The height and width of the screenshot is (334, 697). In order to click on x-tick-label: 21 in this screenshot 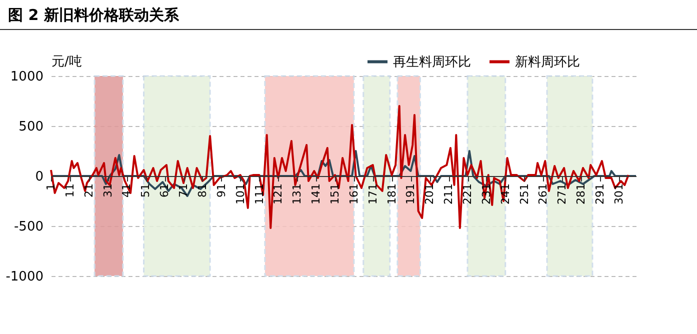, I will do `click(89, 191)`.